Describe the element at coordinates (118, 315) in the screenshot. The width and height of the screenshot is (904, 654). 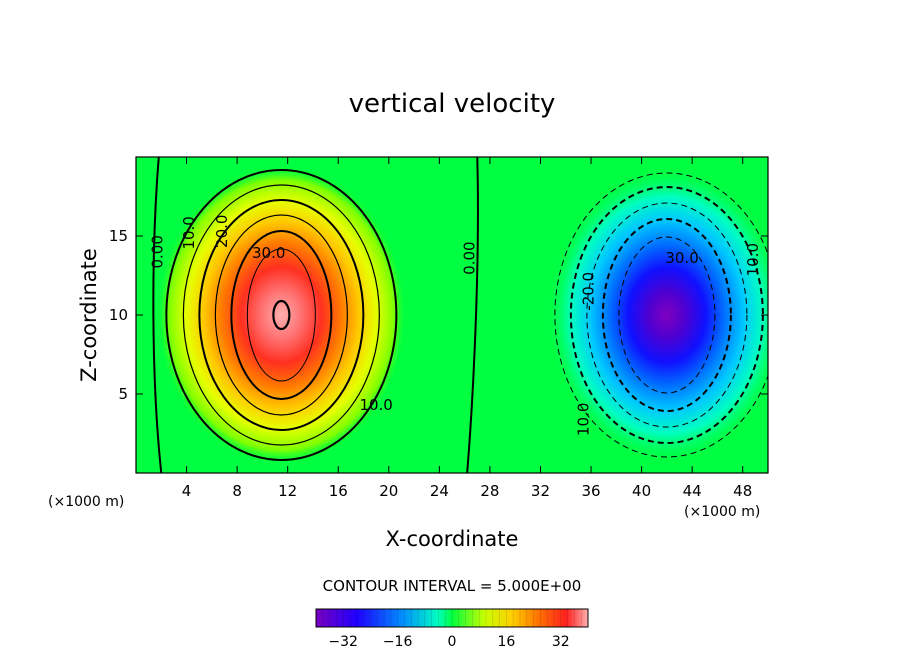
I see `y-tick-label: 10` at that location.